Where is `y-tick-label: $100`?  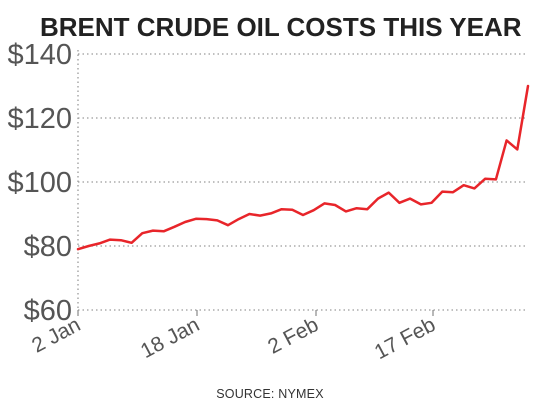 y-tick-label: $100 is located at coordinates (39, 183).